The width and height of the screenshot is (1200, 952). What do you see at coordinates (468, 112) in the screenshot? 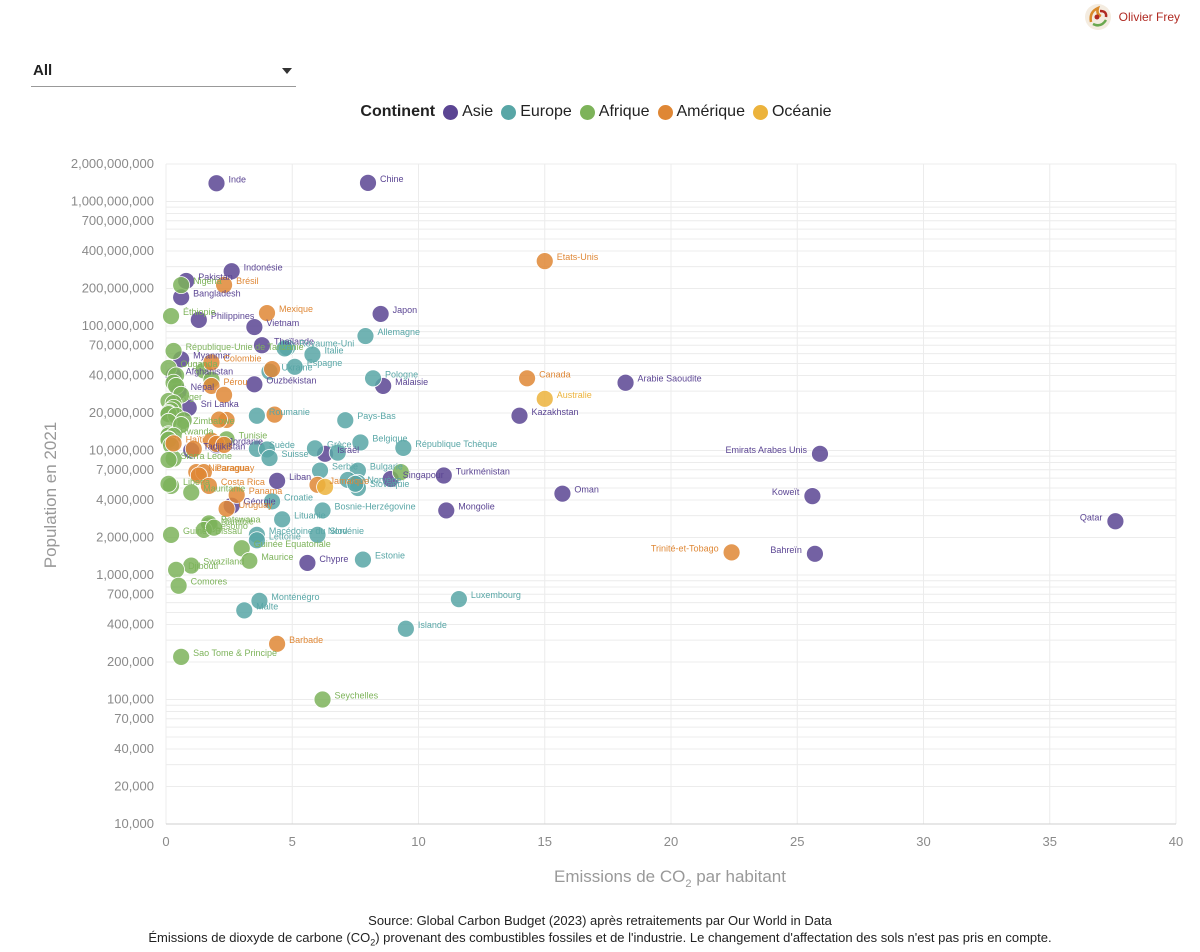
I see `legend-item-asie: Asie` at bounding box center [468, 112].